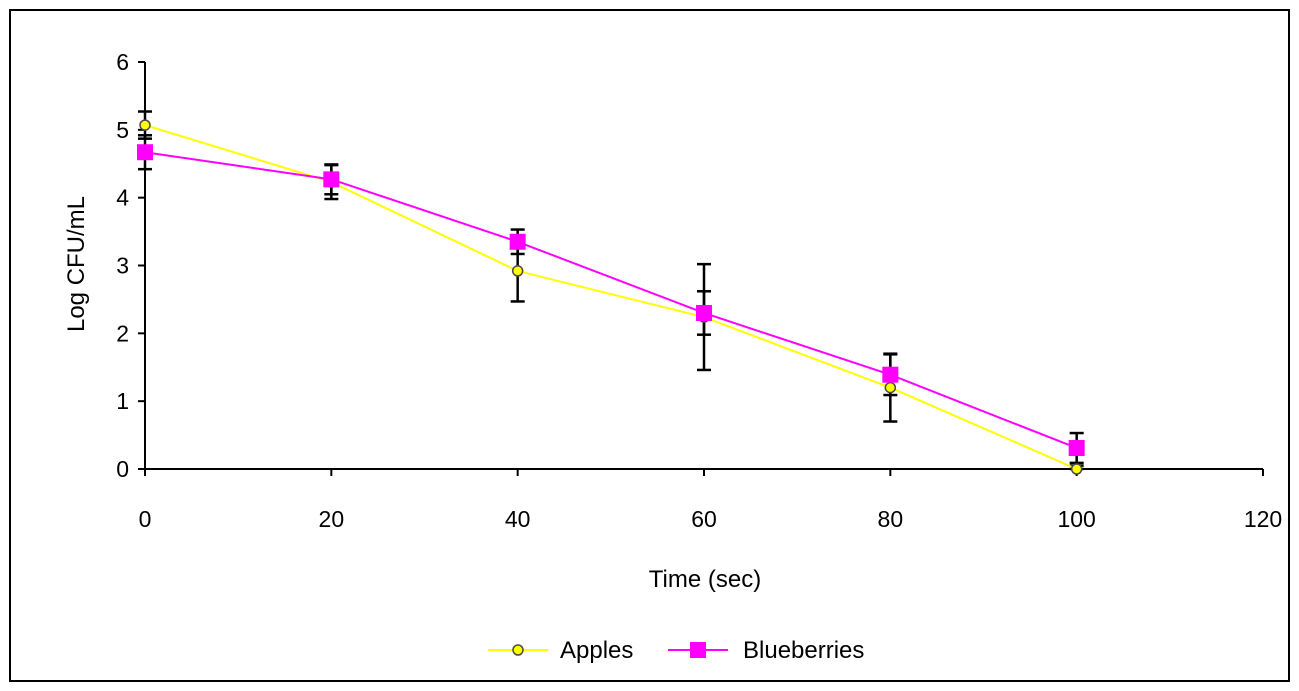 The width and height of the screenshot is (1299, 691). Describe the element at coordinates (76, 264) in the screenshot. I see `y-axis-title: Log CFU/mL` at that location.